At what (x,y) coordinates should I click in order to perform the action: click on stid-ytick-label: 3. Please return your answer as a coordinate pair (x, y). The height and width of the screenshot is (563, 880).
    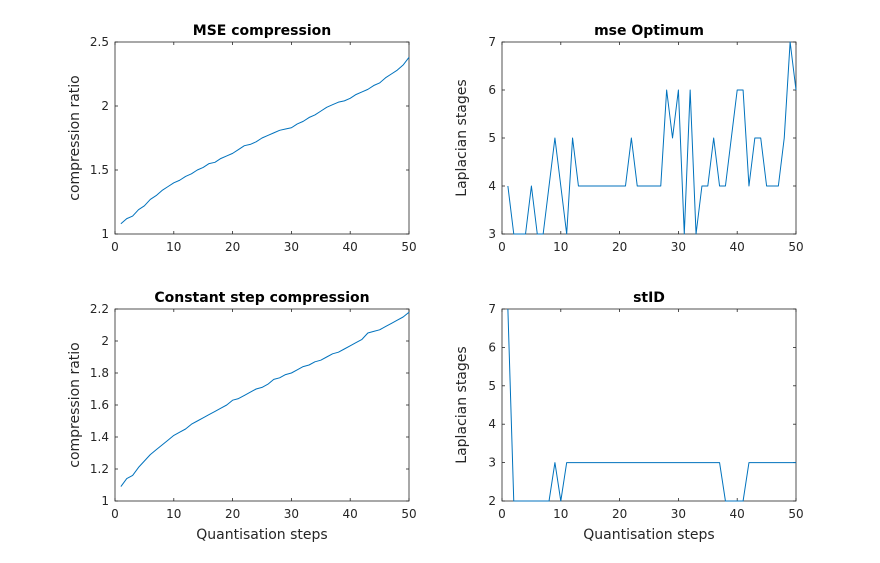
    Looking at the image, I should click on (492, 463).